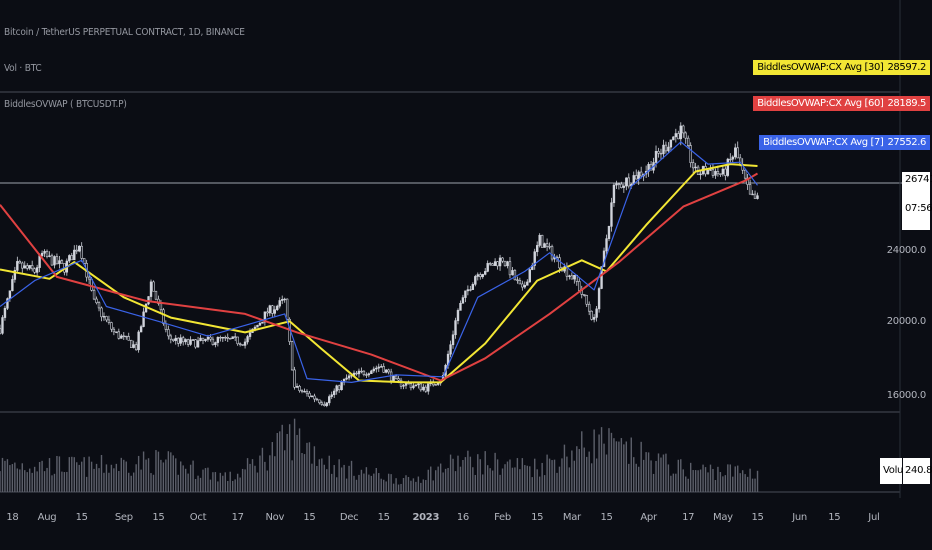 This screenshot has width=932, height=550. What do you see at coordinates (723, 517) in the screenshot?
I see `x-tick-label: May` at bounding box center [723, 517].